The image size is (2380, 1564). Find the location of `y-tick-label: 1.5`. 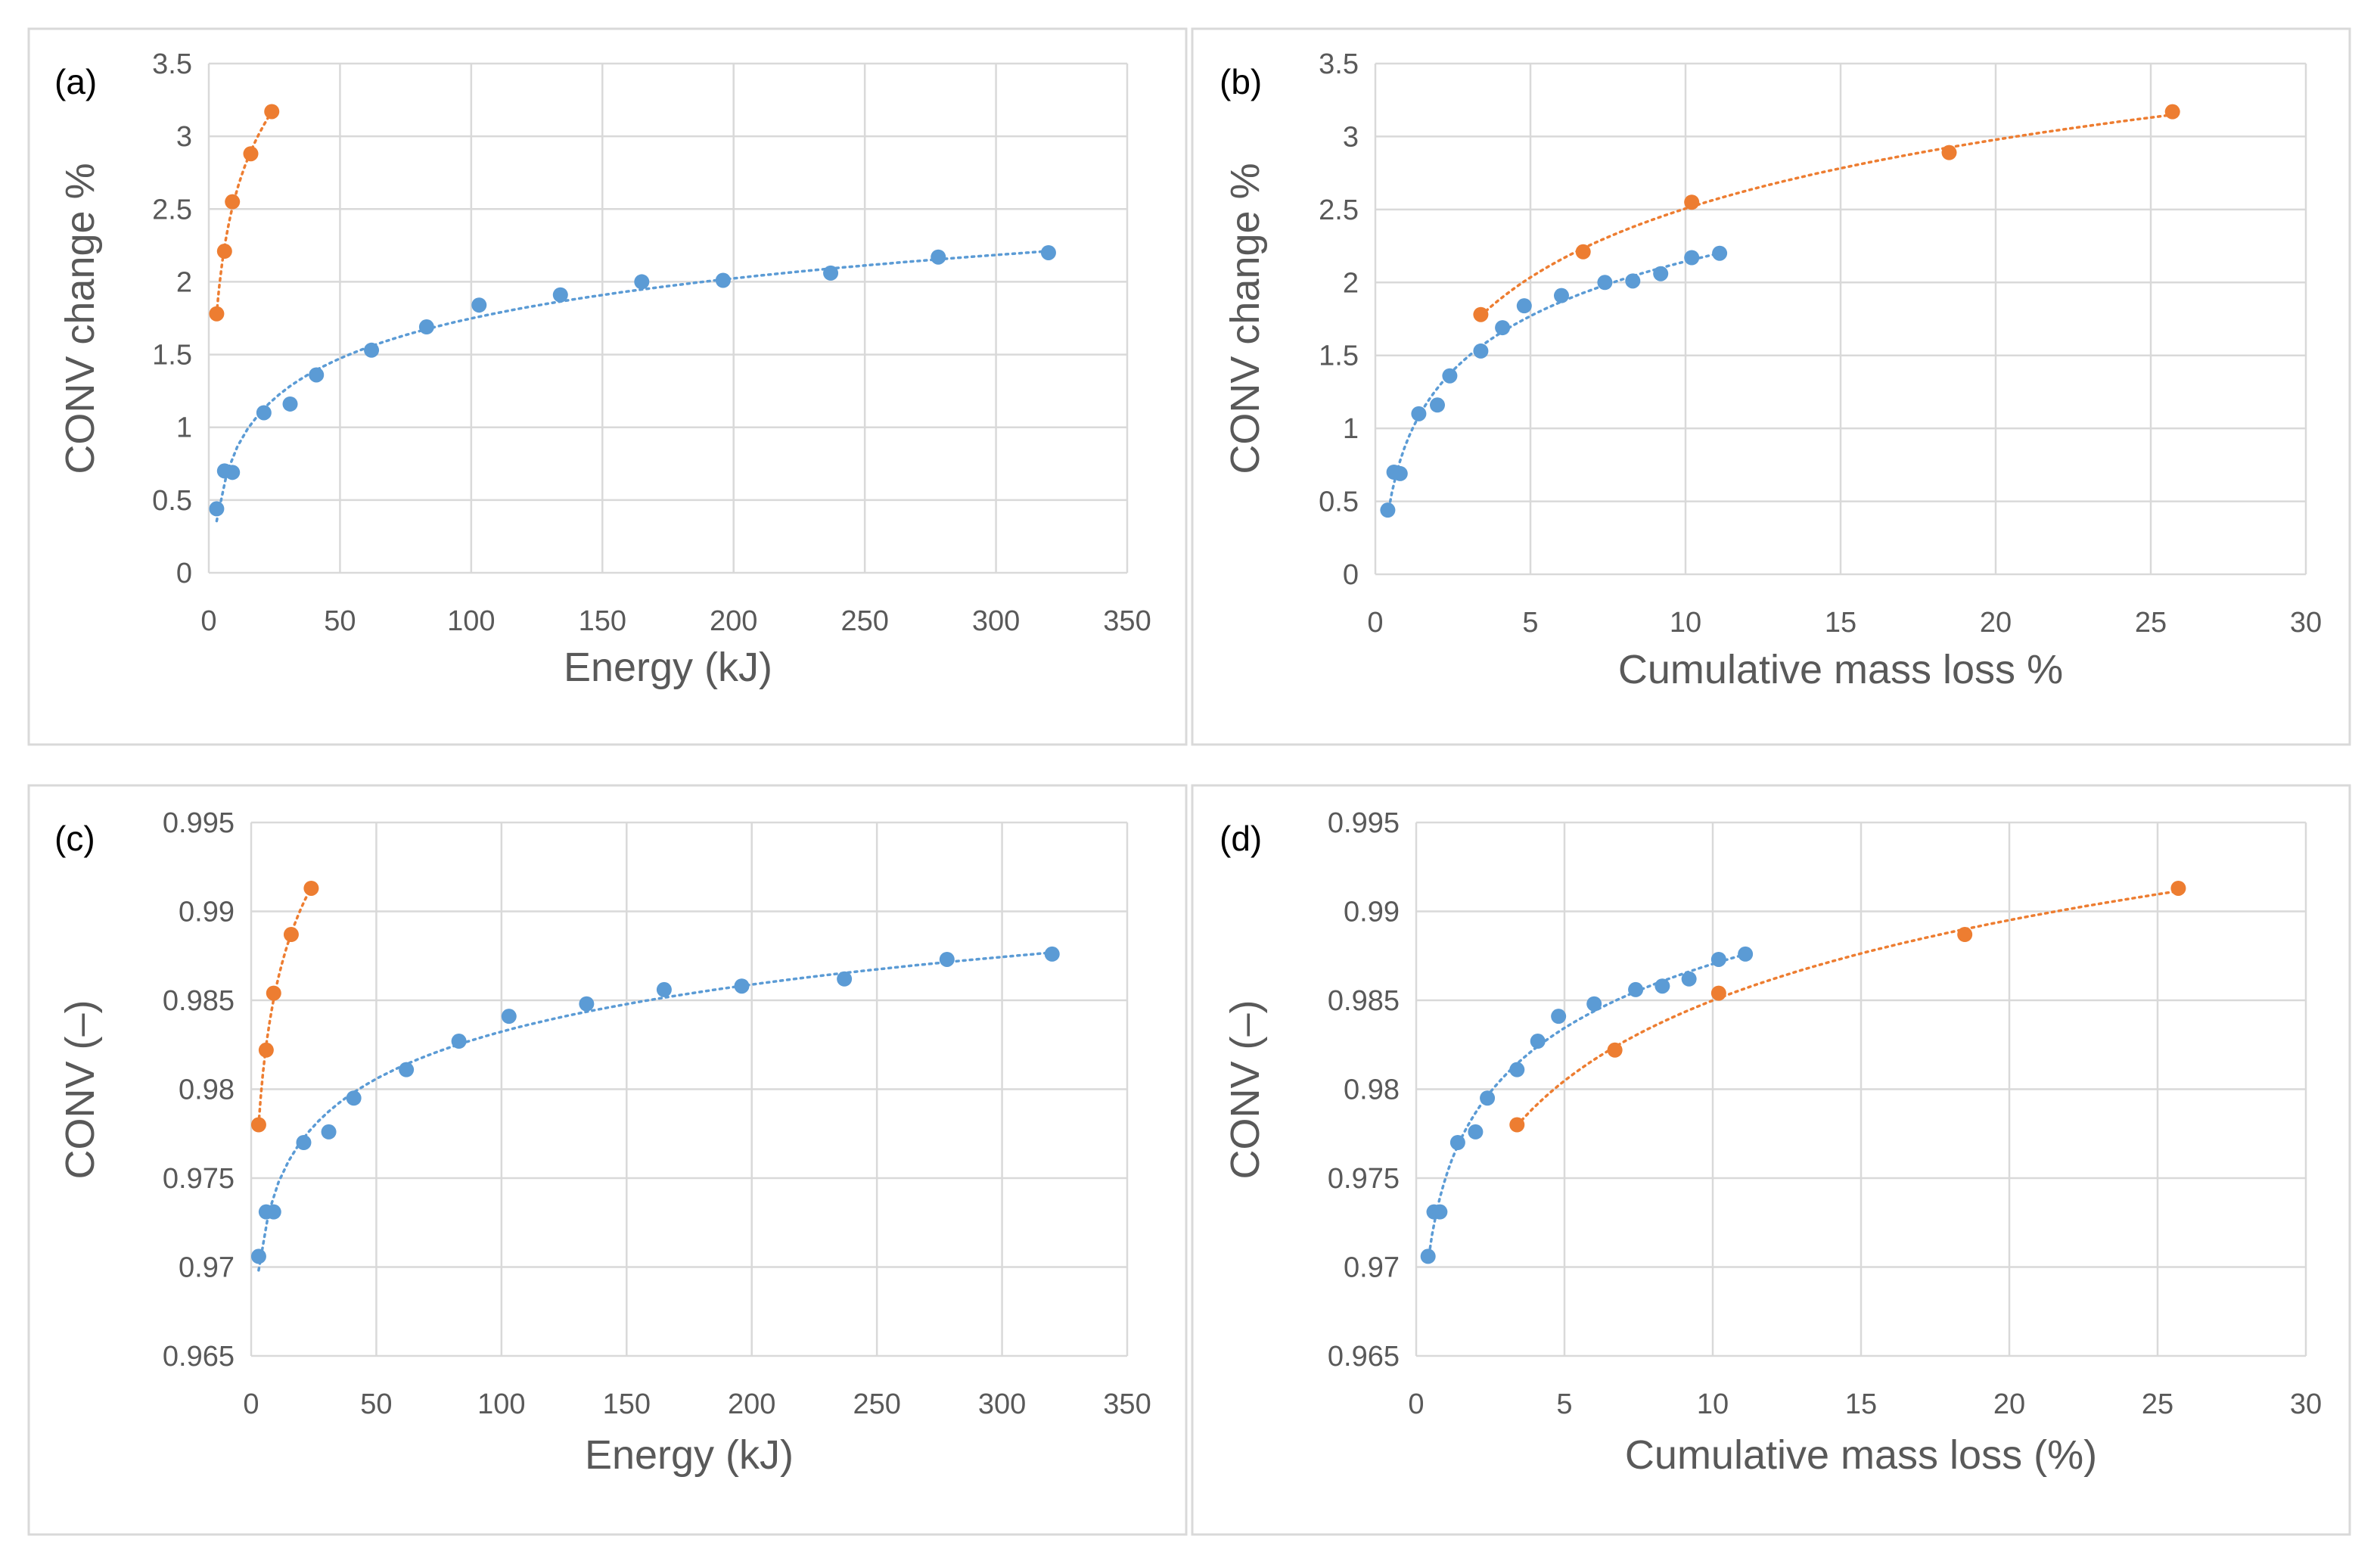

y-tick-label: 1.5 is located at coordinates (1339, 356).